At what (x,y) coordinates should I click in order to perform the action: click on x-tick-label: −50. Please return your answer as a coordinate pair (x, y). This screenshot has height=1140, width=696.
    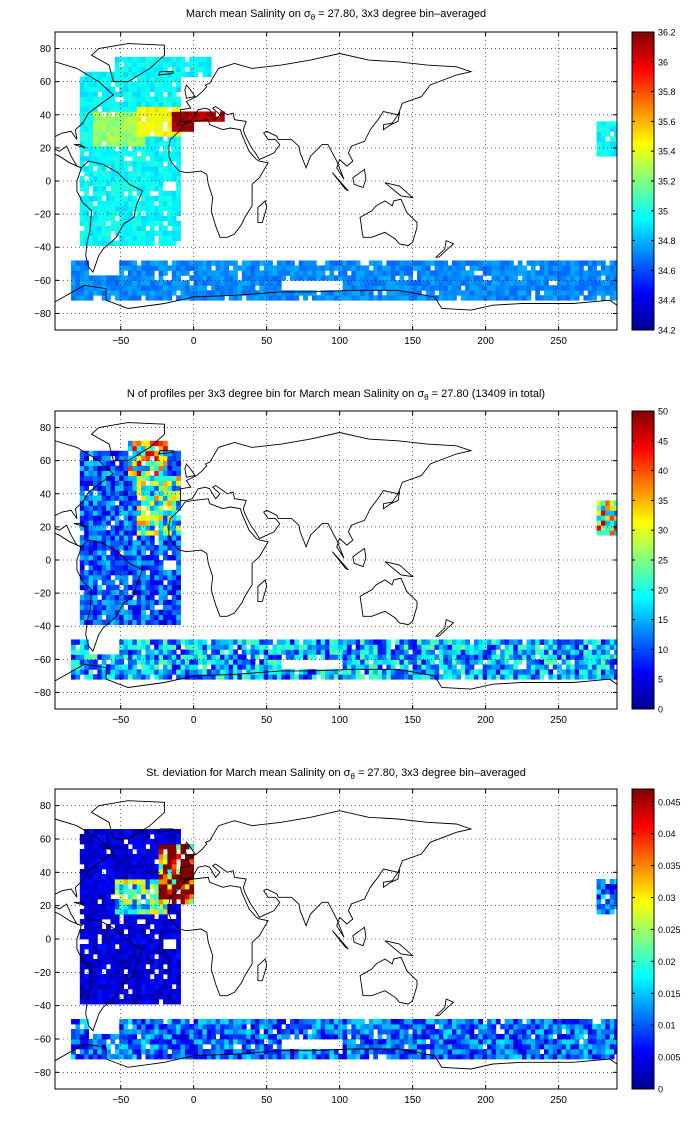
    Looking at the image, I should click on (120, 341).